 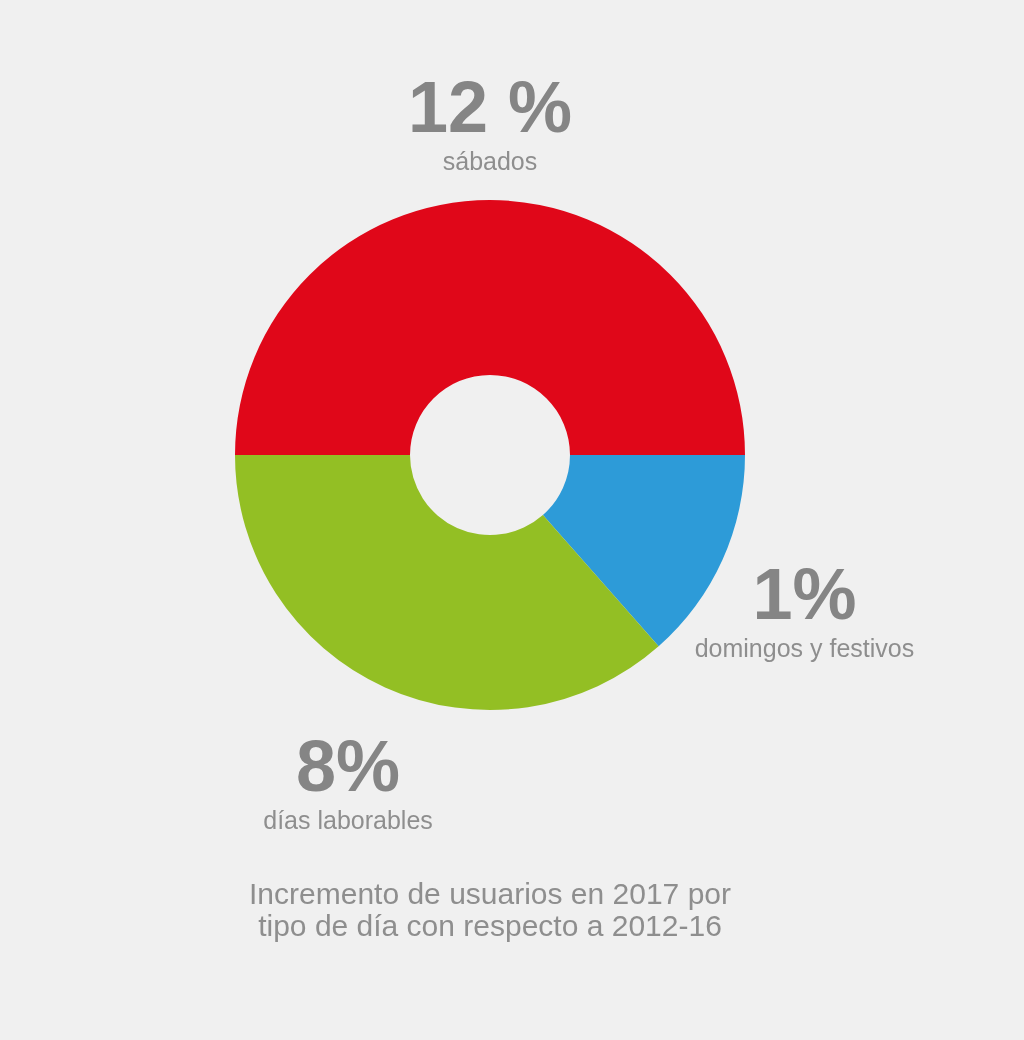 What do you see at coordinates (804, 647) in the screenshot?
I see `slice-label: domingos y festivos` at bounding box center [804, 647].